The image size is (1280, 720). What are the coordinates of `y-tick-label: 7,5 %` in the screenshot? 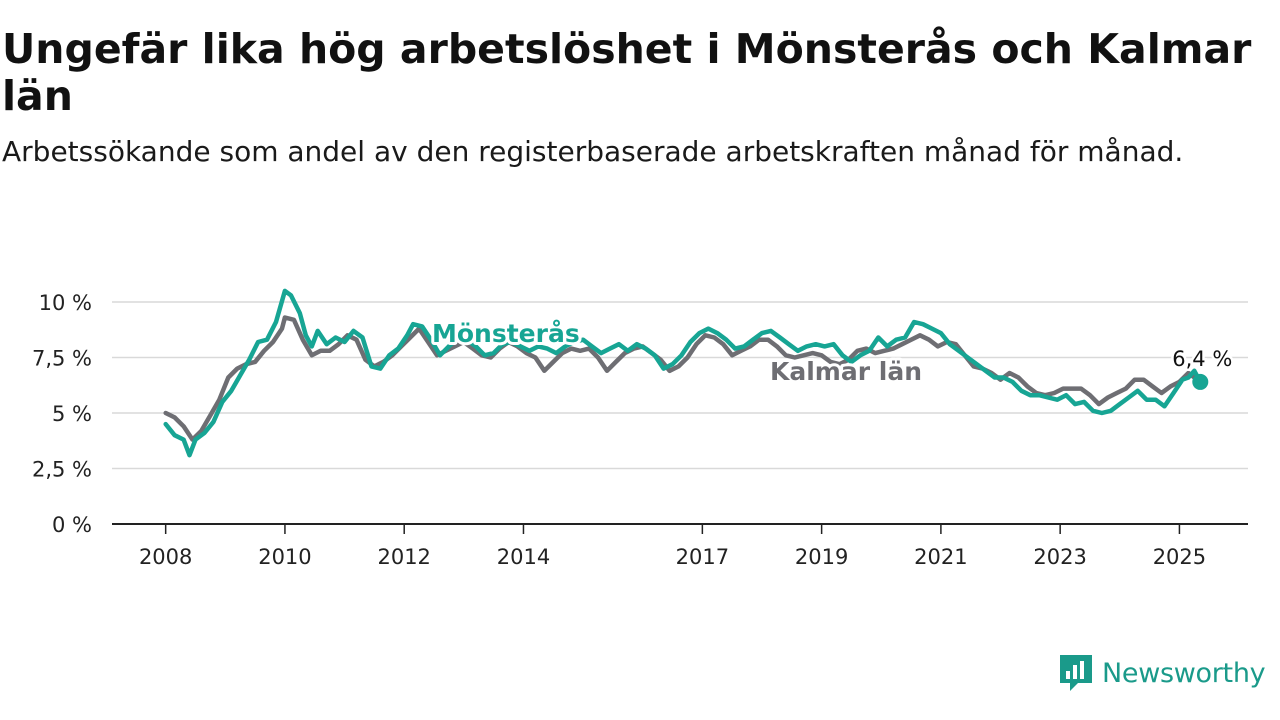 It's located at (62, 359).